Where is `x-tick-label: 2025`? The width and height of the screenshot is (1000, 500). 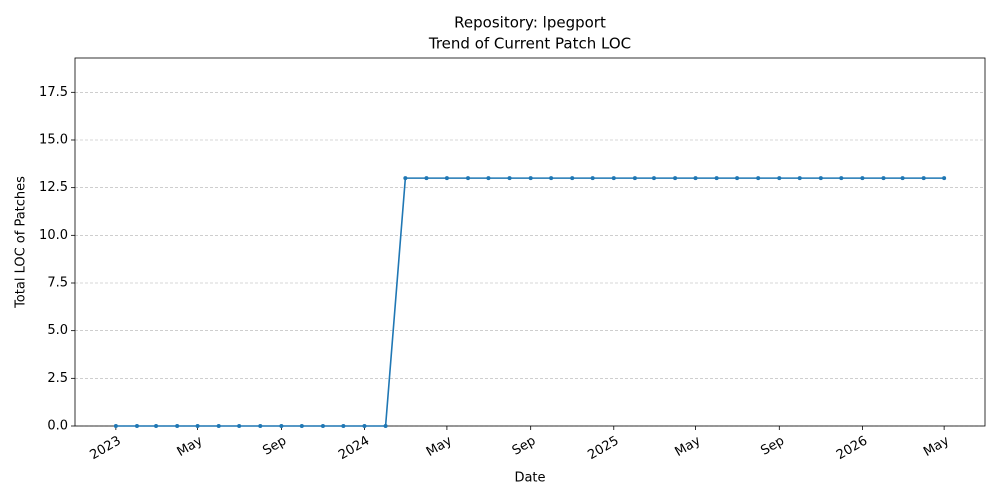 x-tick-label: 2025 is located at coordinates (603, 449).